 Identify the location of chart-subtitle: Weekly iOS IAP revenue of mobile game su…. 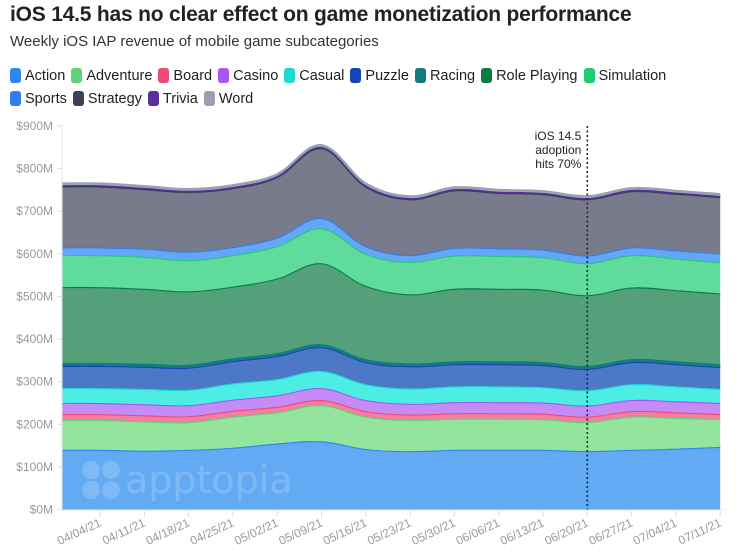
(194, 41).